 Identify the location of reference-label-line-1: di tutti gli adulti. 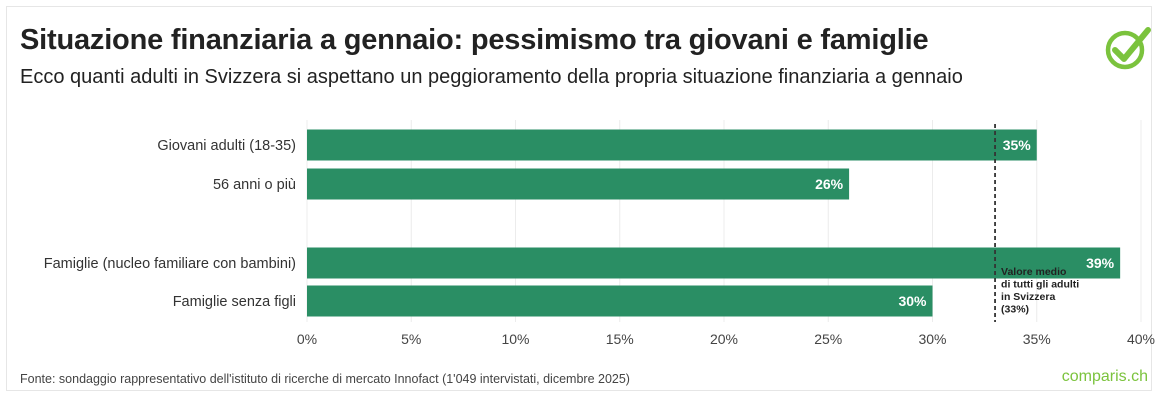
(1040, 285).